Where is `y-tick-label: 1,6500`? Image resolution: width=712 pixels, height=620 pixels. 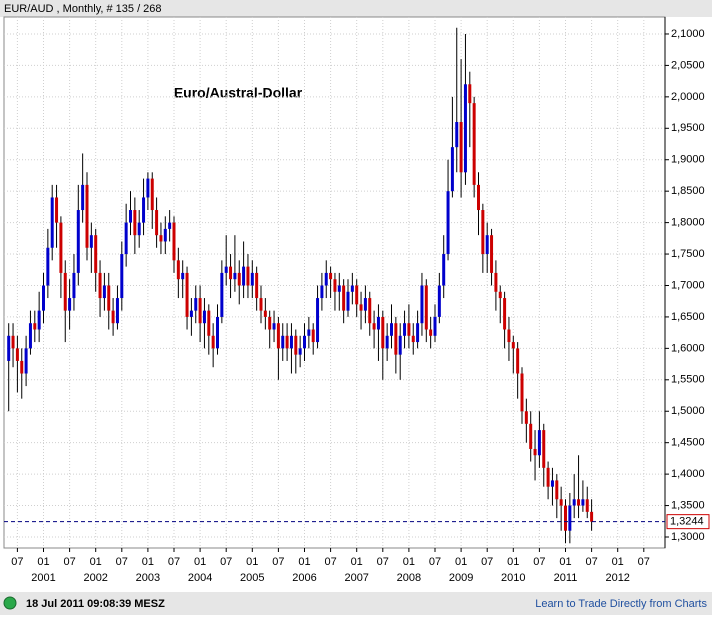 y-tick-label: 1,6500 is located at coordinates (688, 317).